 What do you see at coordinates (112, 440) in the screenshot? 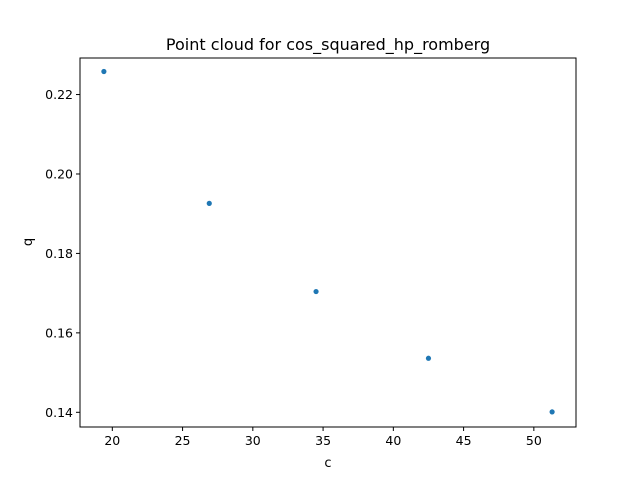
I see `x-tick-label: 20` at bounding box center [112, 440].